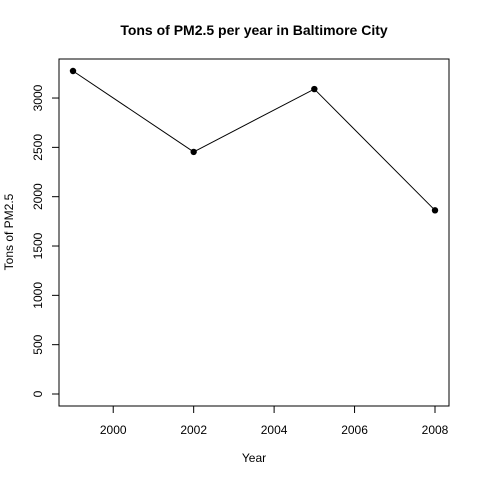 The width and height of the screenshot is (480, 480). I want to click on y-tick-label: 2500, so click(38, 147).